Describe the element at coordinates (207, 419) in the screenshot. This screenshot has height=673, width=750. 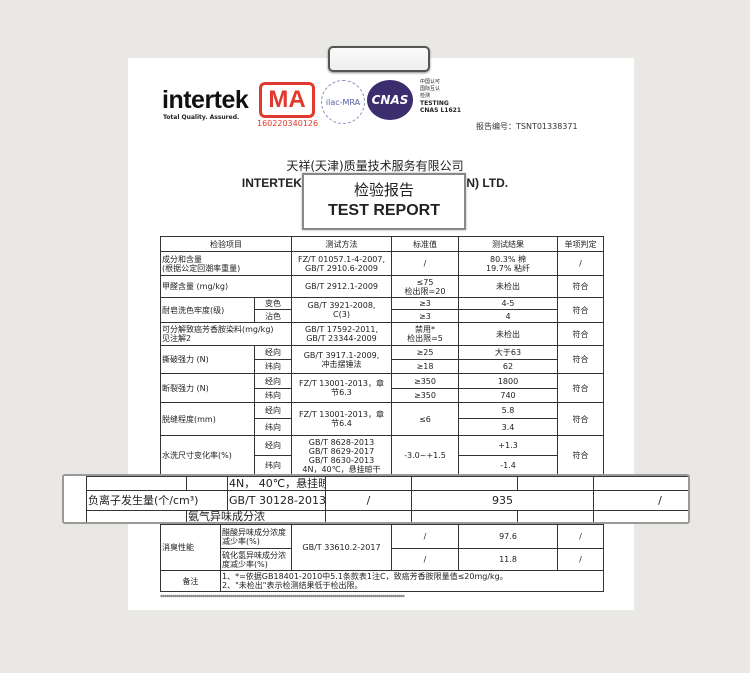
I see `item-name: 脱缝程度(mm)` at that location.